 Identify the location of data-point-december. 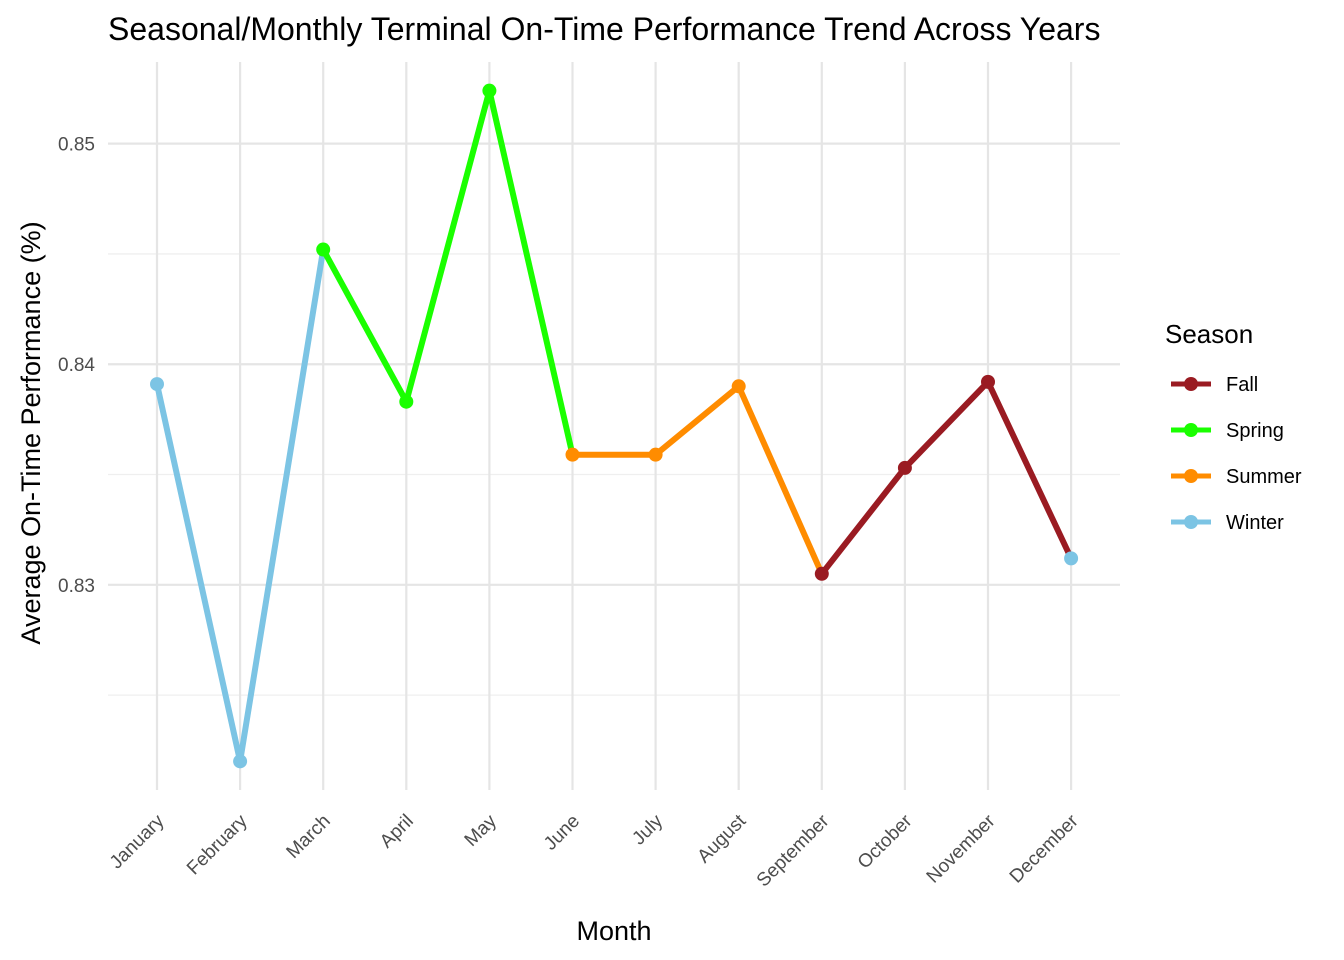
(1071, 558).